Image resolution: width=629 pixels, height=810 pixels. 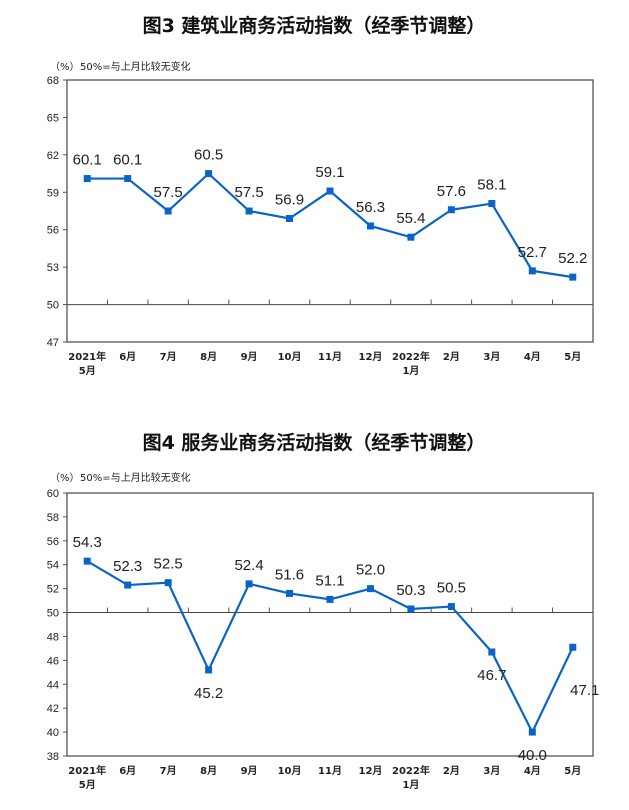 I want to click on data-label: 52.0, so click(x=370, y=570).